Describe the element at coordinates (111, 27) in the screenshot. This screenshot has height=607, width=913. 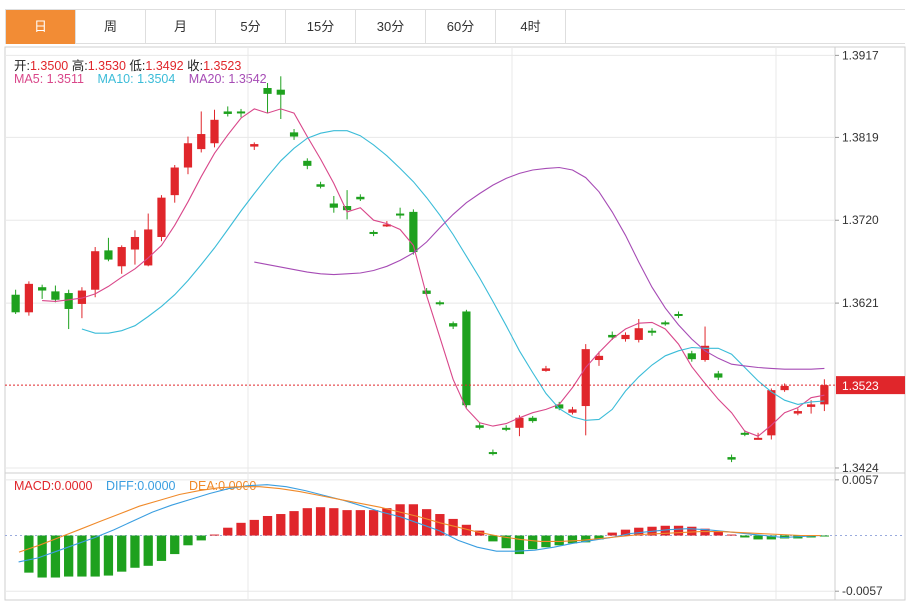
I see `tab-1: 周` at that location.